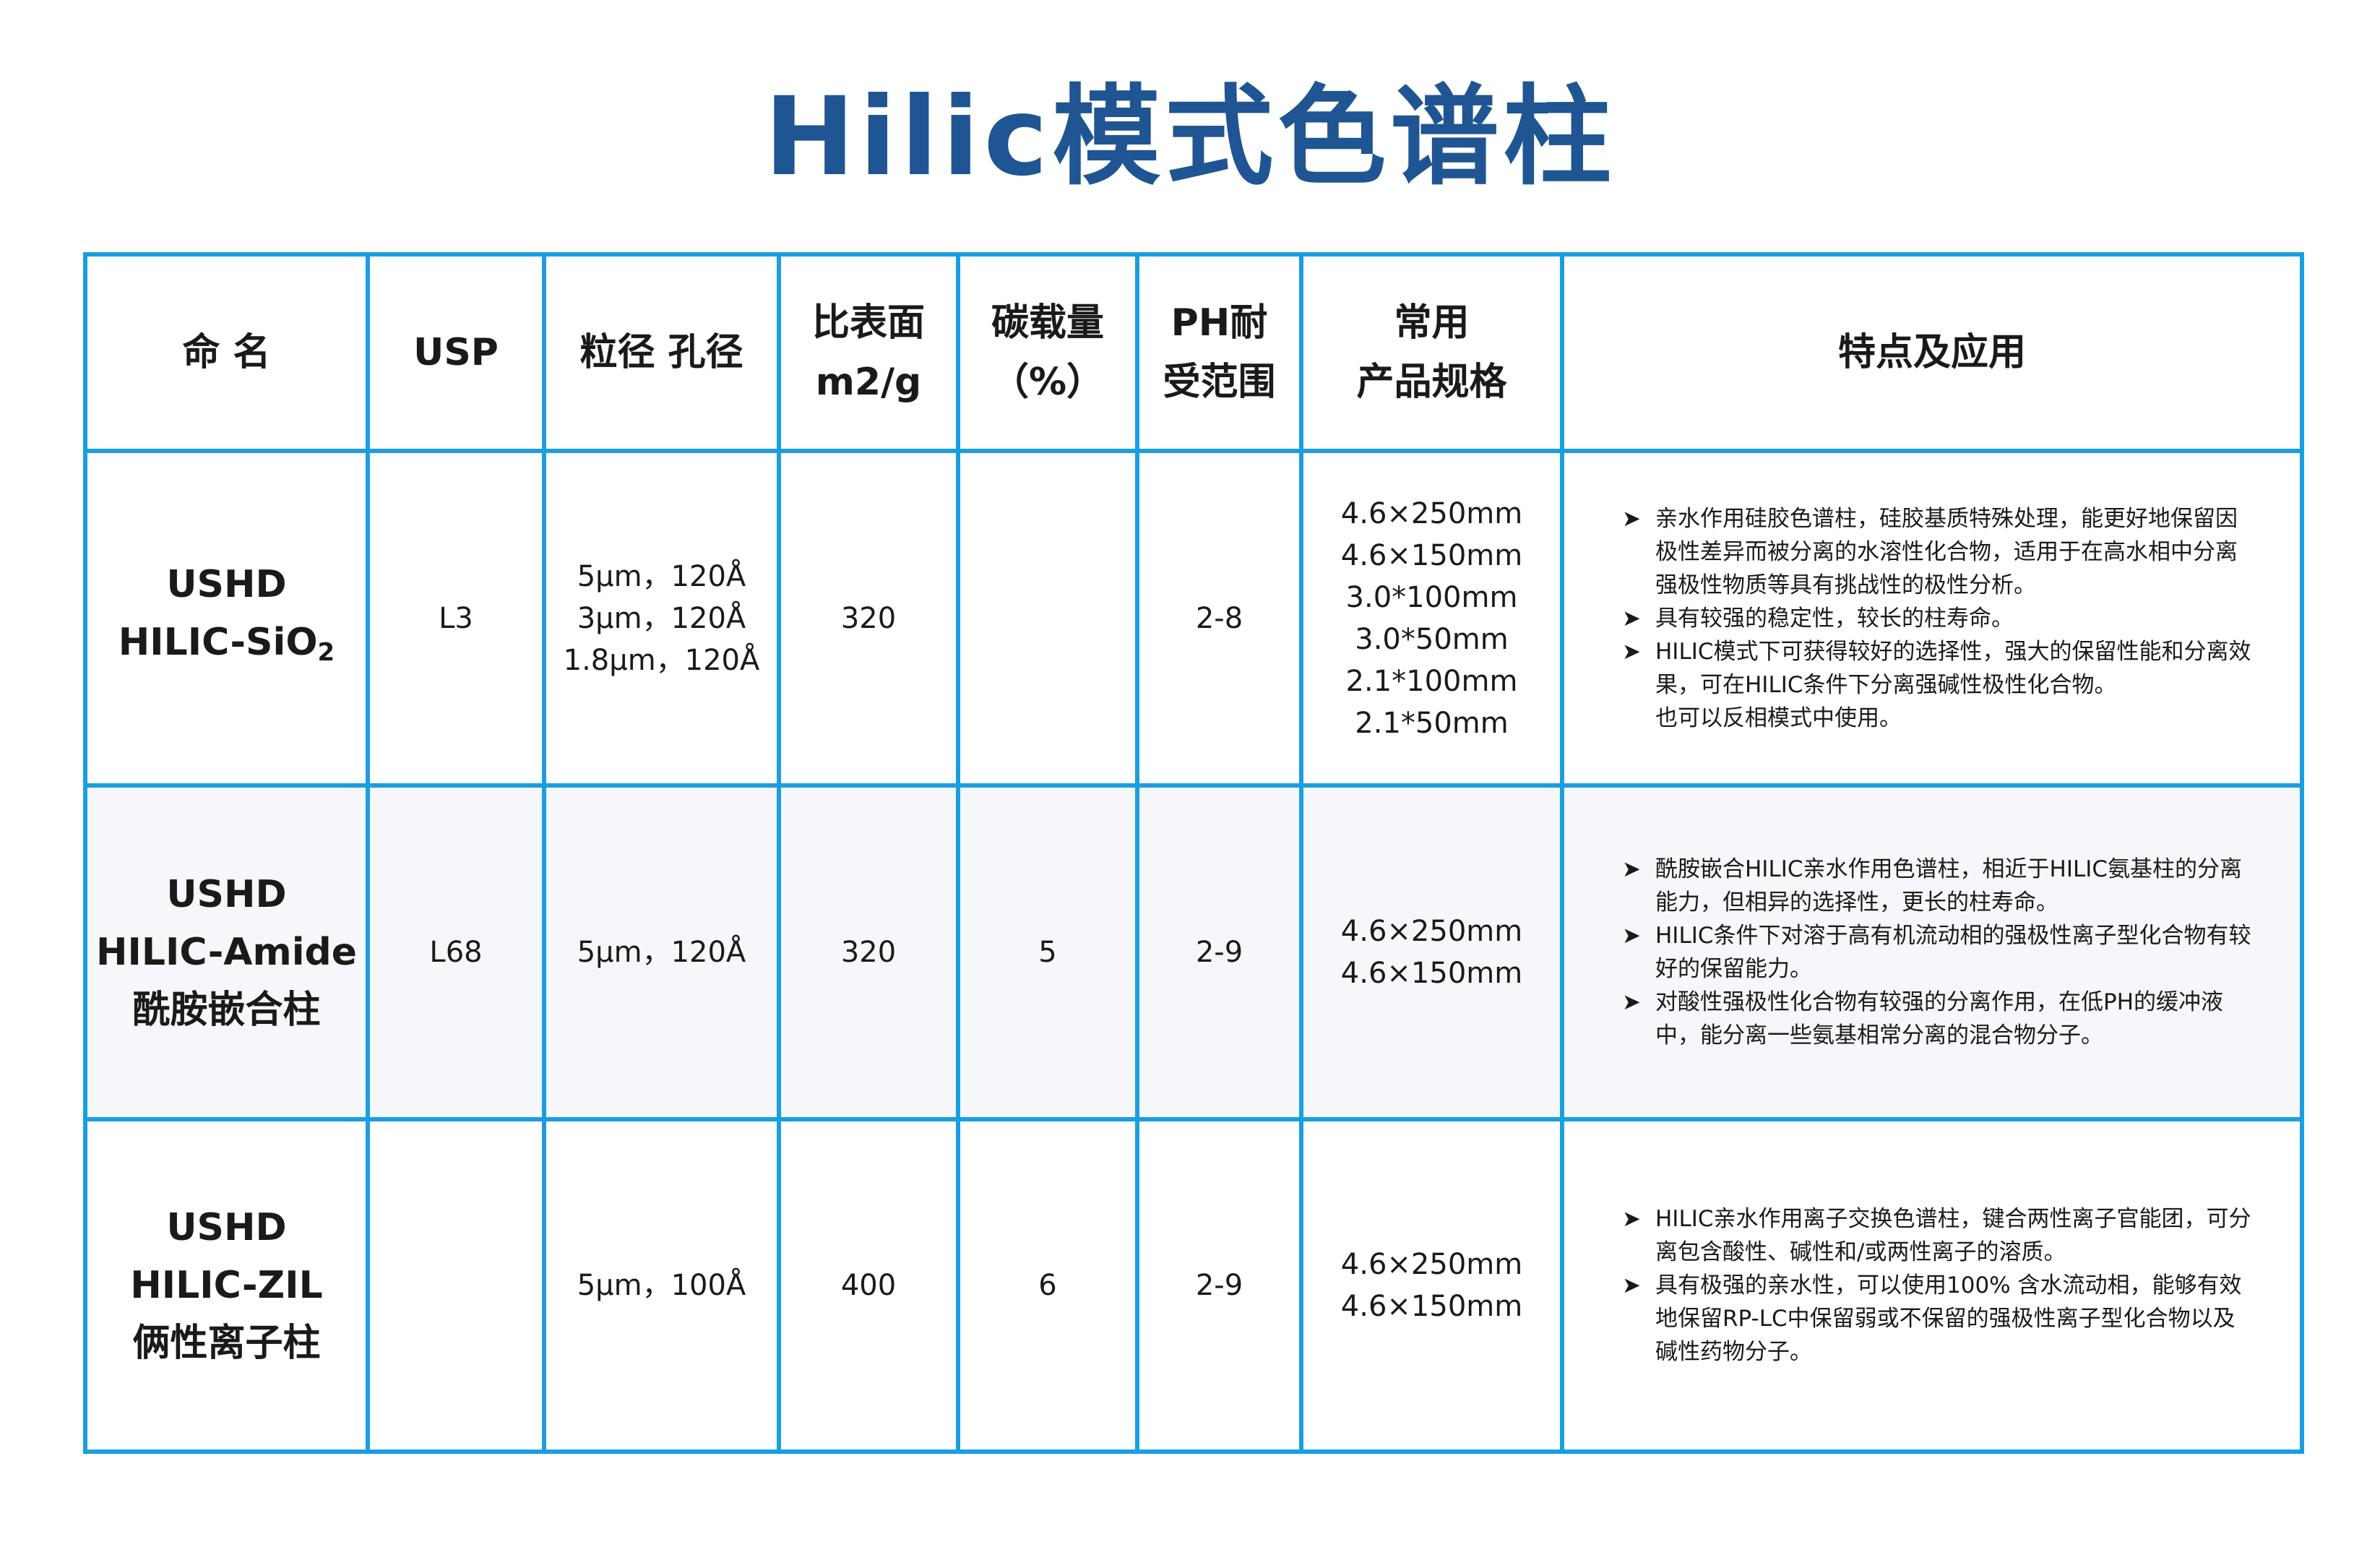 The width and height of the screenshot is (2380, 1555). What do you see at coordinates (1047, 323) in the screenshot?
I see `column-header-line: 碳载量` at bounding box center [1047, 323].